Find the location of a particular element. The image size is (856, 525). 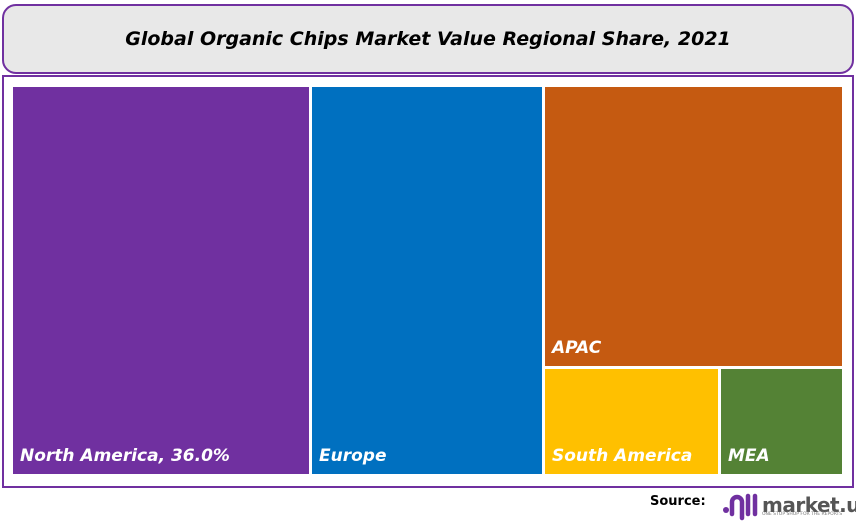

cell-label: South America is located at coordinates (622, 456).